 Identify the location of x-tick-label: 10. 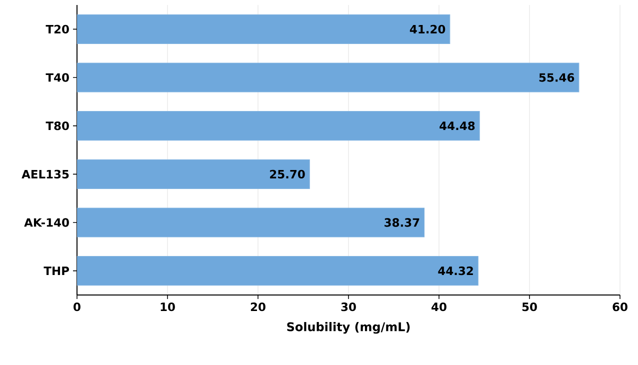
(167, 307).